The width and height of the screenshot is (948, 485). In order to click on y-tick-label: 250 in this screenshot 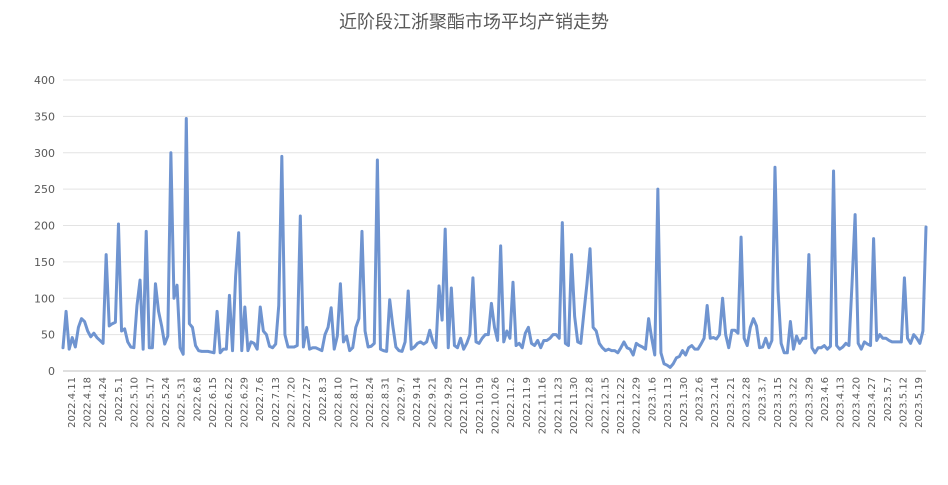, I will do `click(44, 189)`.